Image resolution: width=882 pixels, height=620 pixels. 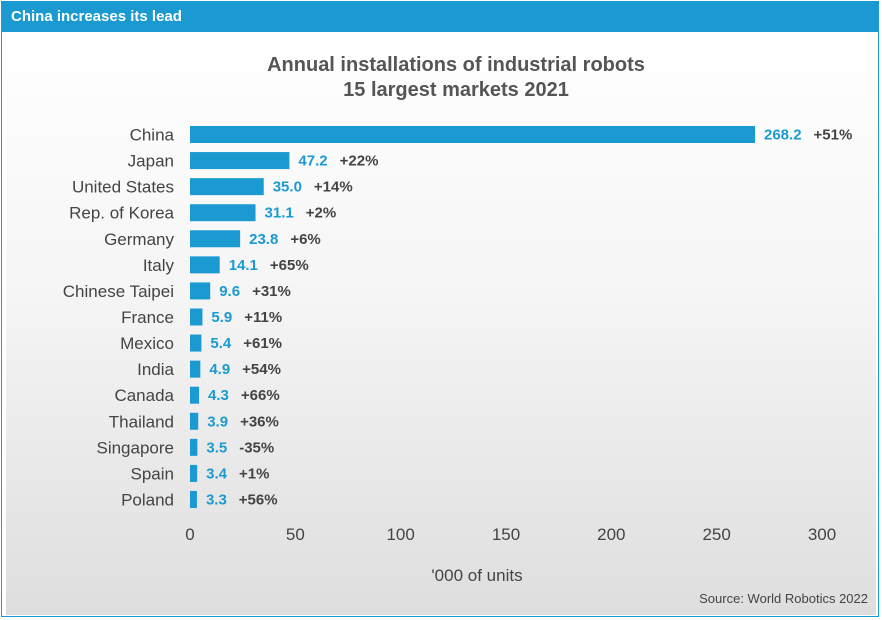 I want to click on x-axis-label: '000 of units, so click(x=476, y=575).